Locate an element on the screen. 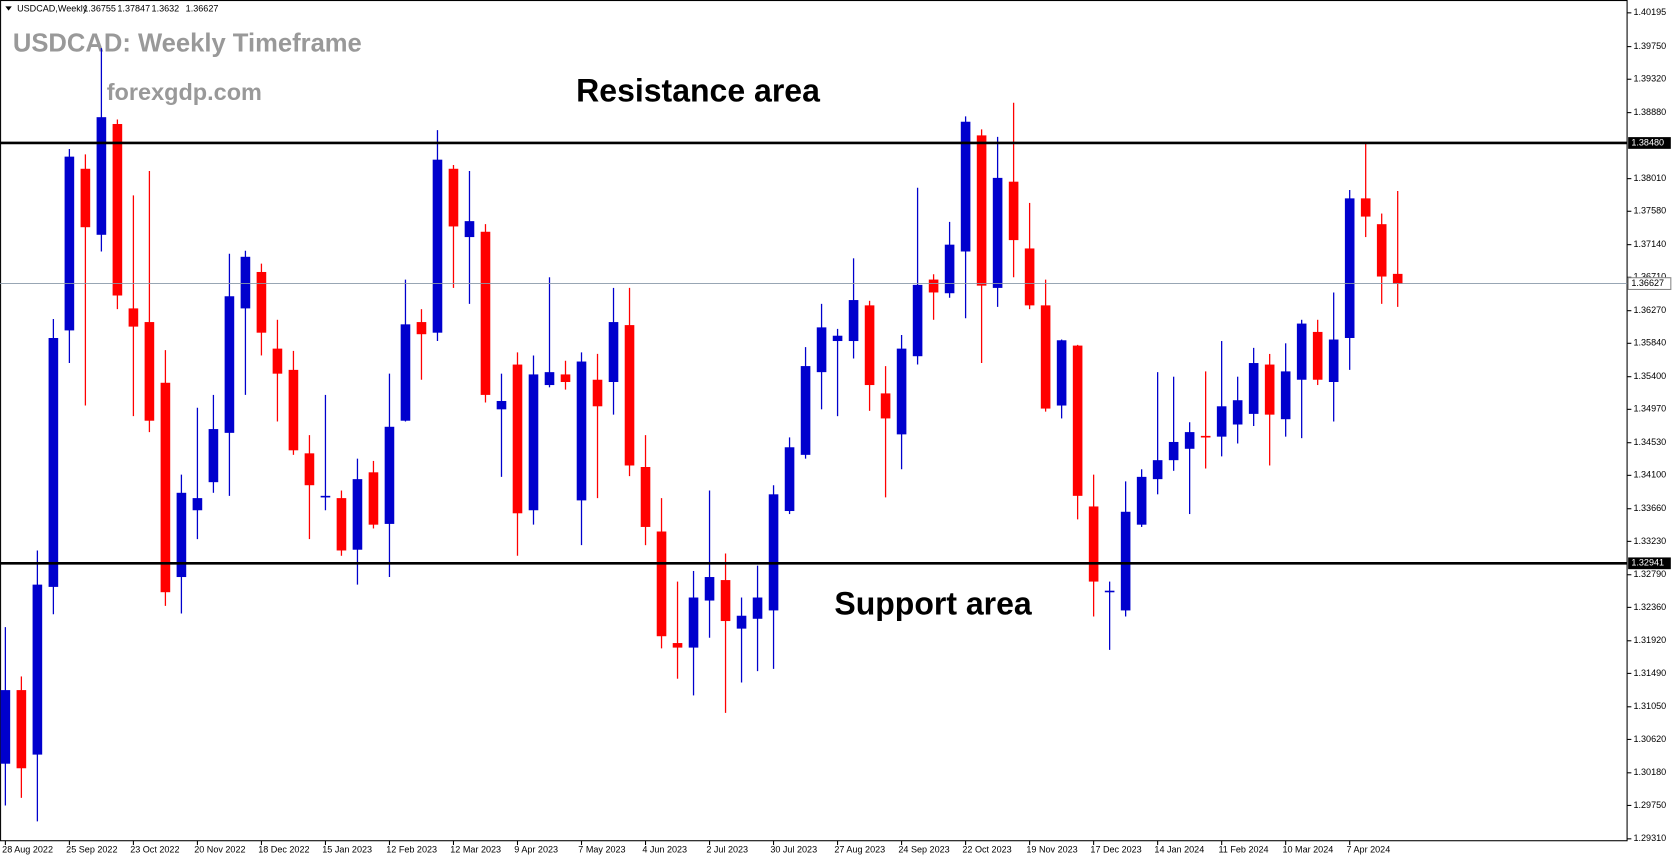  x-tick-label: 4 Jun 2023 is located at coordinates (664, 850).